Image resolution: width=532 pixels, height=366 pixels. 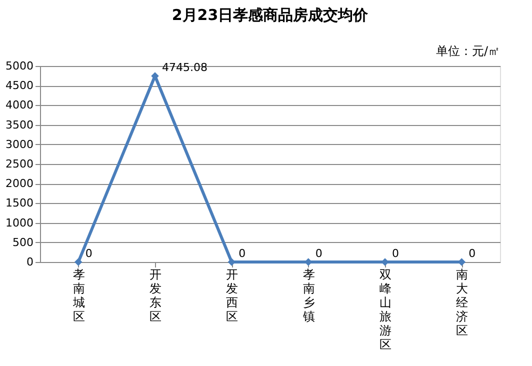 I want to click on y-tick-label: 1000, so click(x=20, y=223).